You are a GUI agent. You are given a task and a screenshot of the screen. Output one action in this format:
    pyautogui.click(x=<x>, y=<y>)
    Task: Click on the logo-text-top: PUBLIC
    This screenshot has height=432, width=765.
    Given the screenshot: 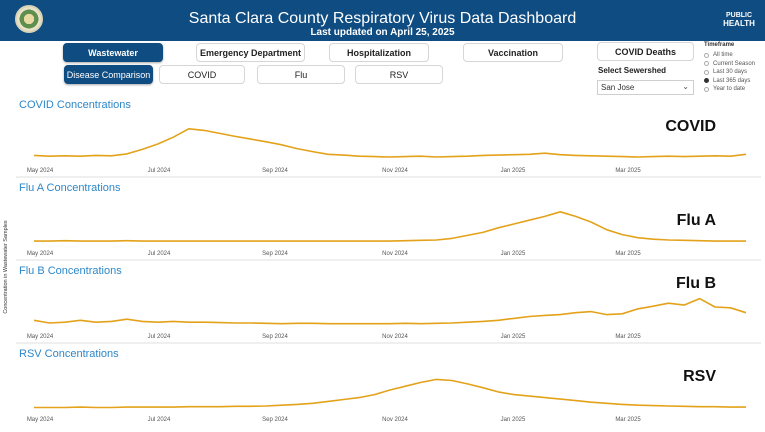 What is the action you would take?
    pyautogui.click(x=739, y=15)
    